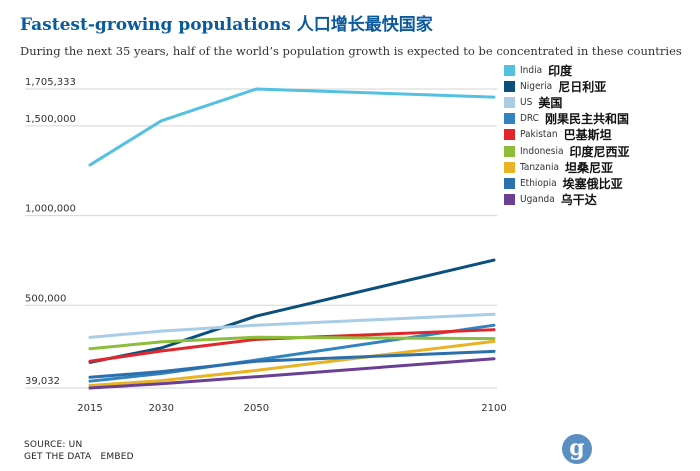 The image size is (700, 471). I want to click on legend-item-tanzania: Tanzania 坦桑尼亚, so click(567, 167).